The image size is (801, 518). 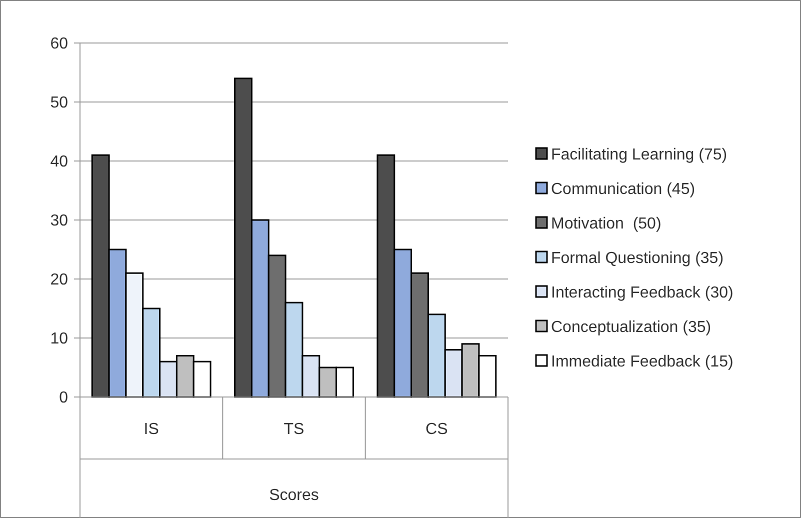 I want to click on x-axis-title: Scores, so click(x=294, y=495).